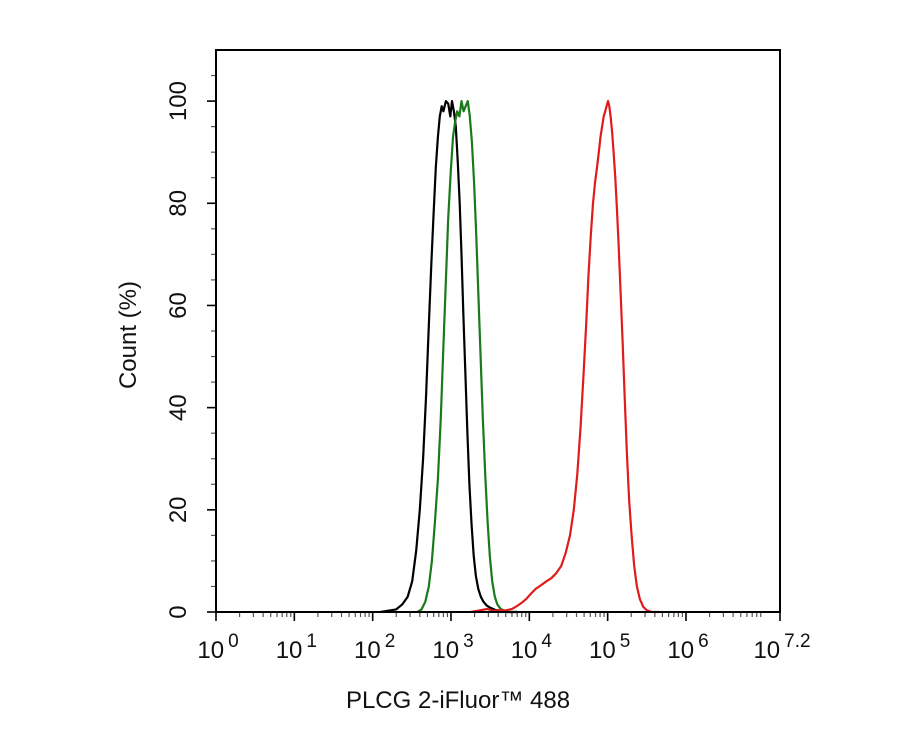 The image size is (913, 730). What do you see at coordinates (178, 305) in the screenshot?
I see `y-tick-label: 60` at bounding box center [178, 305].